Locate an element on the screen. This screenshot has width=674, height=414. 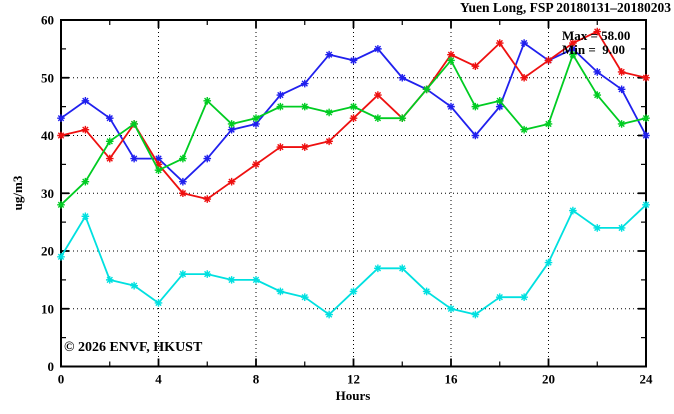
y-tick-label-40: 40 is located at coordinates (47, 135).